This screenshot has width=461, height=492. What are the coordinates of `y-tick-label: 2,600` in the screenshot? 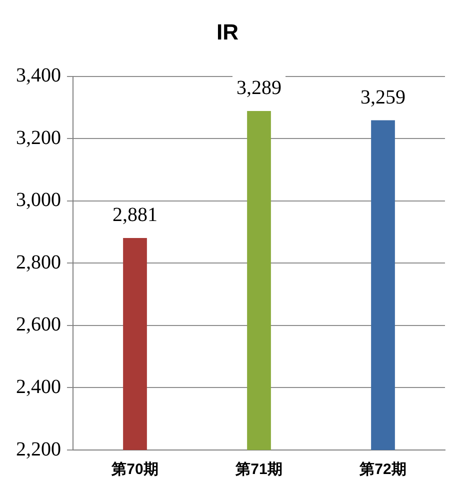 It's located at (38, 325).